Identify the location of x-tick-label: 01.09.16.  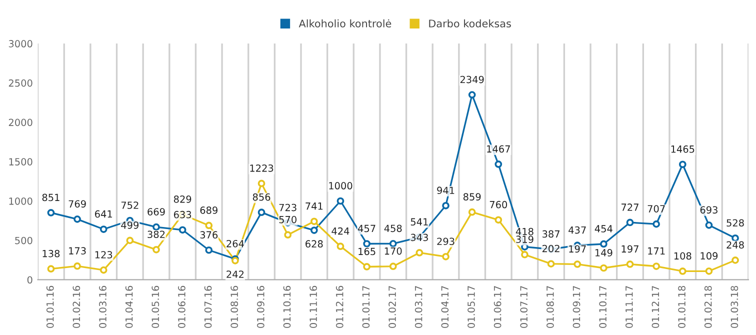
(260, 307).